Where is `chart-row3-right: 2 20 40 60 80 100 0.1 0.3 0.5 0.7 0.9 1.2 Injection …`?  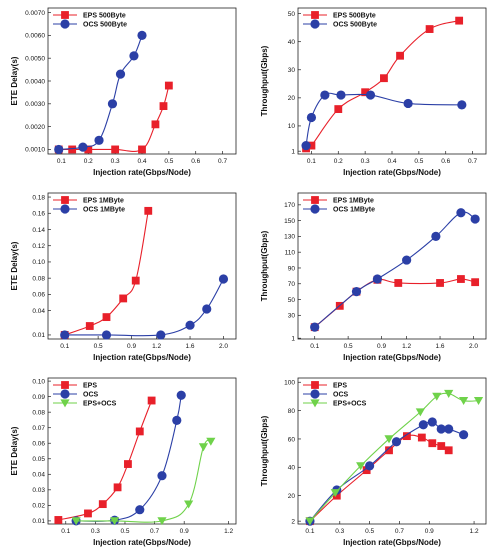
chart-row3-right: 2 20 40 60 80 100 0.1 0.3 0.5 0.7 0.9 1.2 Injection … is located at coordinates (373, 462).